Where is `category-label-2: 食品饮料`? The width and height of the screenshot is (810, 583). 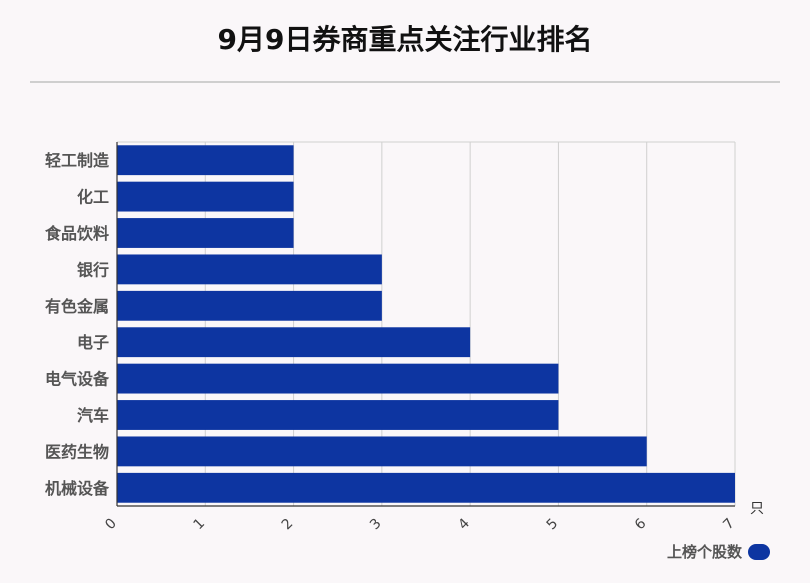
category-label-2: 食品饮料 is located at coordinates (76, 233).